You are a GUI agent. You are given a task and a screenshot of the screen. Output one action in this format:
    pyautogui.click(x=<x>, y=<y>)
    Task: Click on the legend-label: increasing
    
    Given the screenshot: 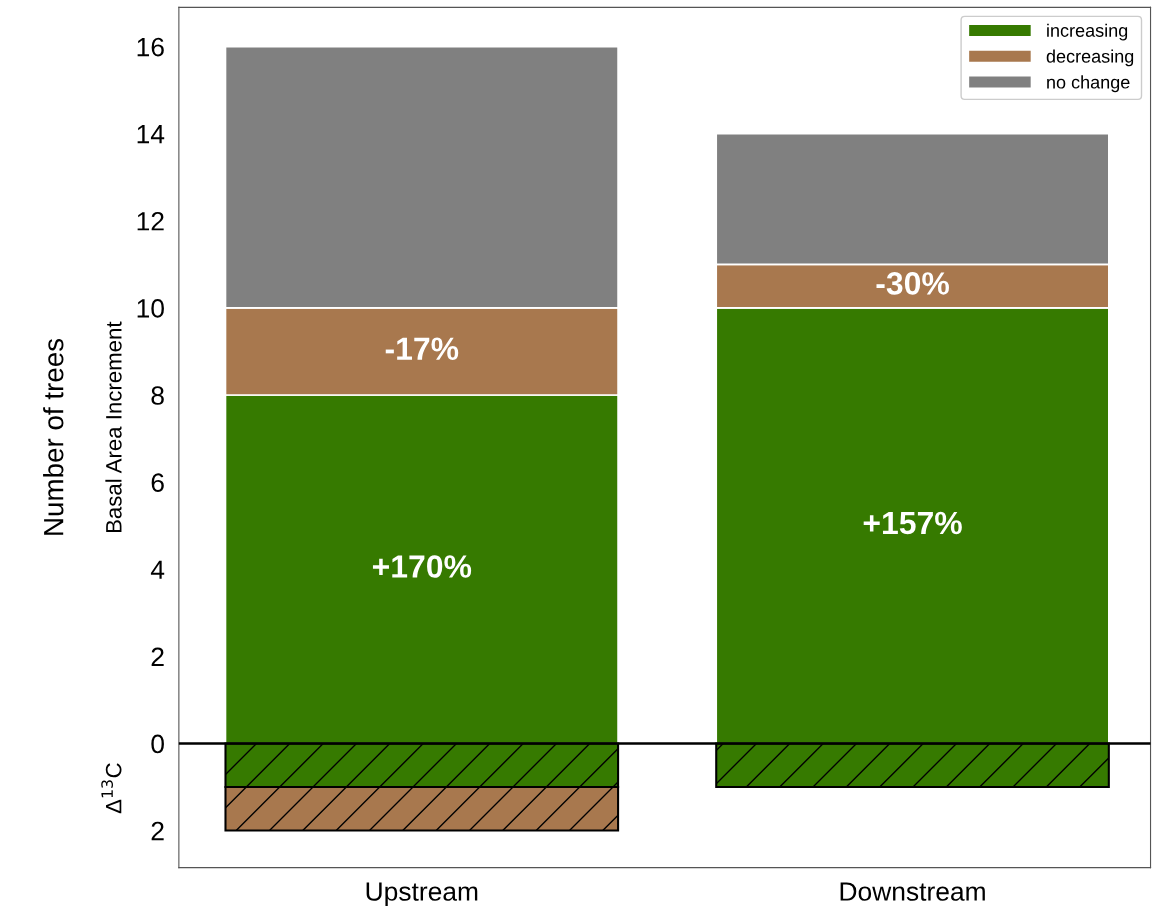 What is the action you would take?
    pyautogui.click(x=1087, y=32)
    